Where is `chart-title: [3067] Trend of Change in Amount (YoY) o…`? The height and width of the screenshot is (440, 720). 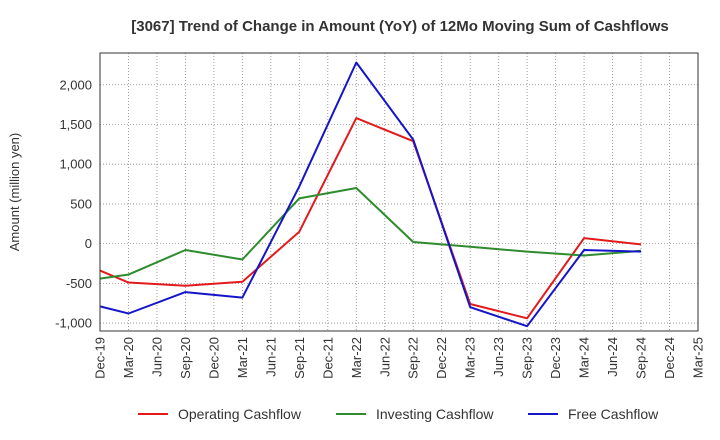 chart-title: [3067] Trend of Change in Amount (YoY) o… is located at coordinates (400, 26).